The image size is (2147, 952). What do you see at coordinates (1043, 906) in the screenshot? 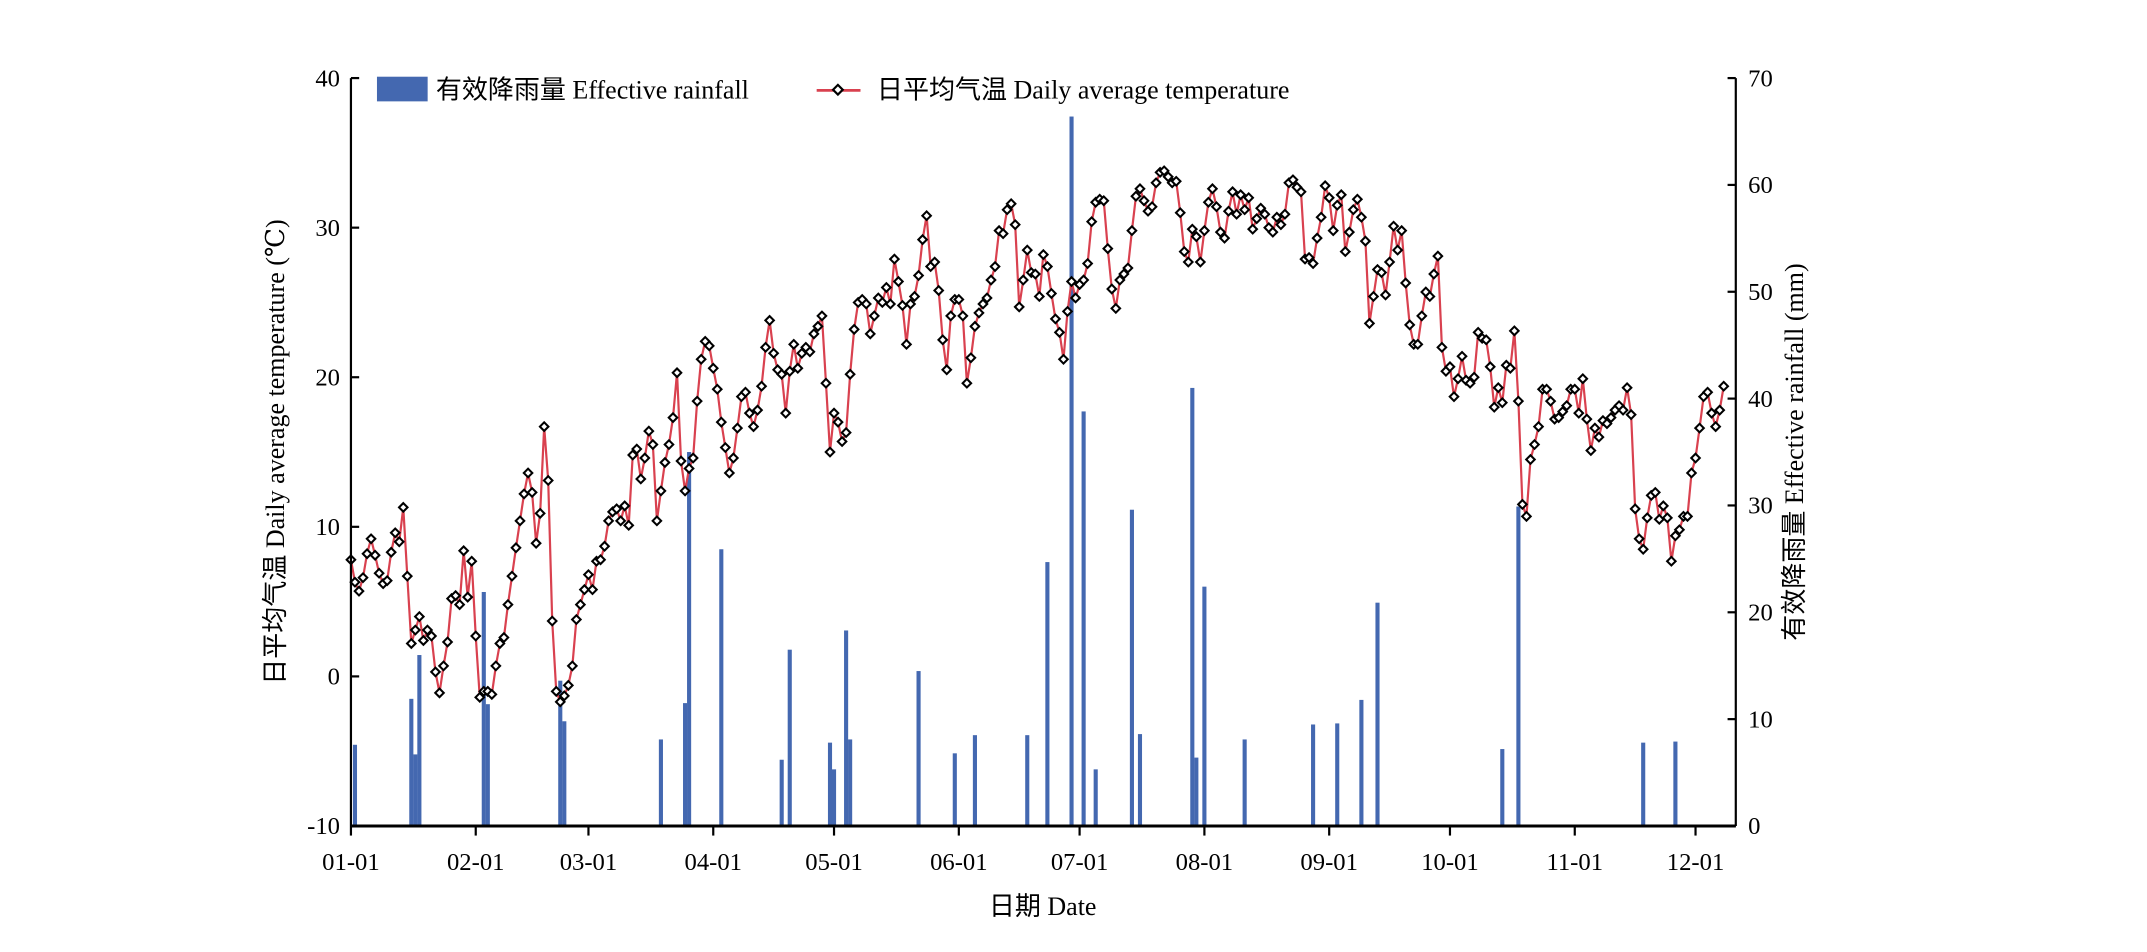
I see `x-axis-title: 日期 Date` at bounding box center [1043, 906].